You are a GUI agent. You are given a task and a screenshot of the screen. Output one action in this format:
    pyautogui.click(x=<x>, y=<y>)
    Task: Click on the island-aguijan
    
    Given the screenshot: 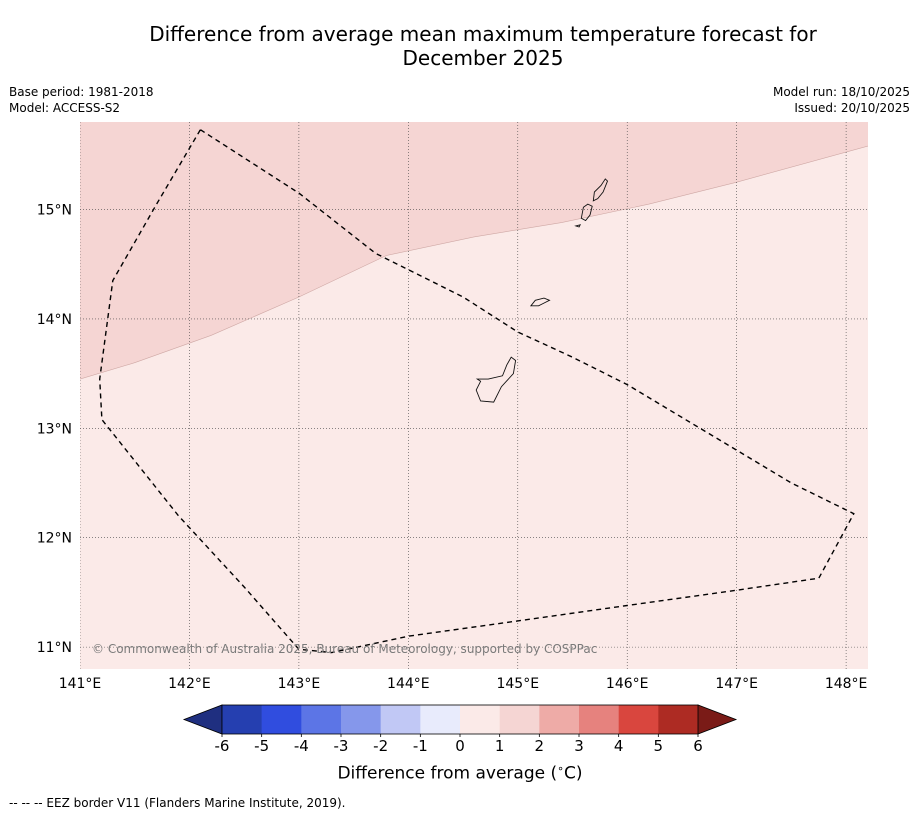 What is the action you would take?
    pyautogui.click(x=578, y=226)
    